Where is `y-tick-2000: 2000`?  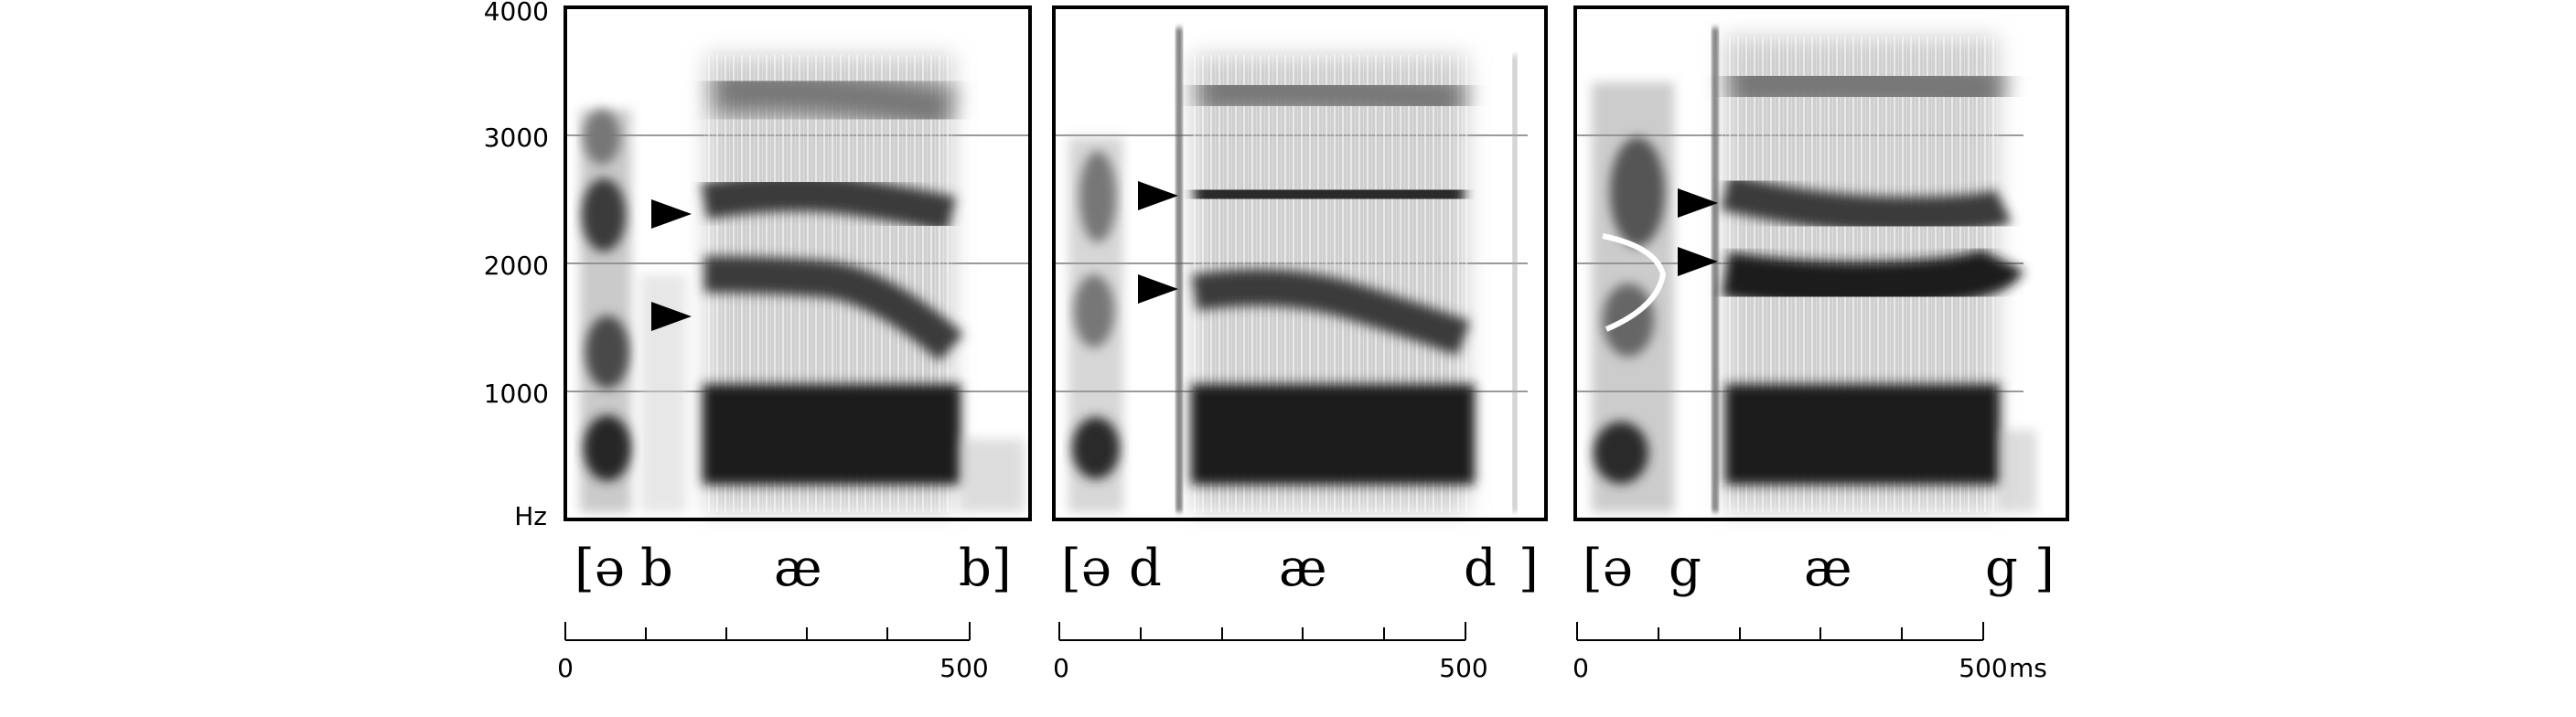
y-tick-2000: 2000 is located at coordinates (516, 266).